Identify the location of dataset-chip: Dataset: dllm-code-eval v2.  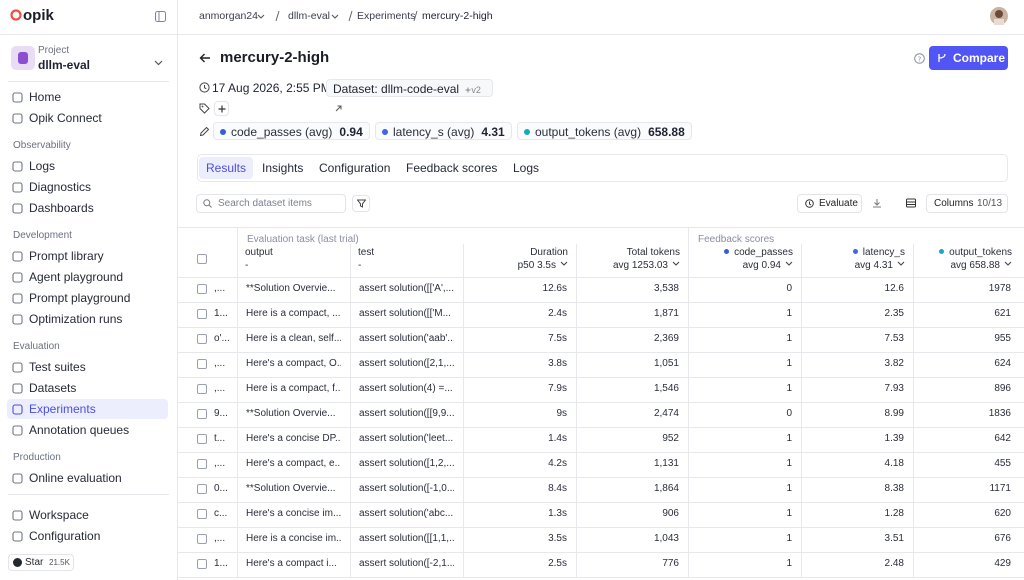
(409, 95).